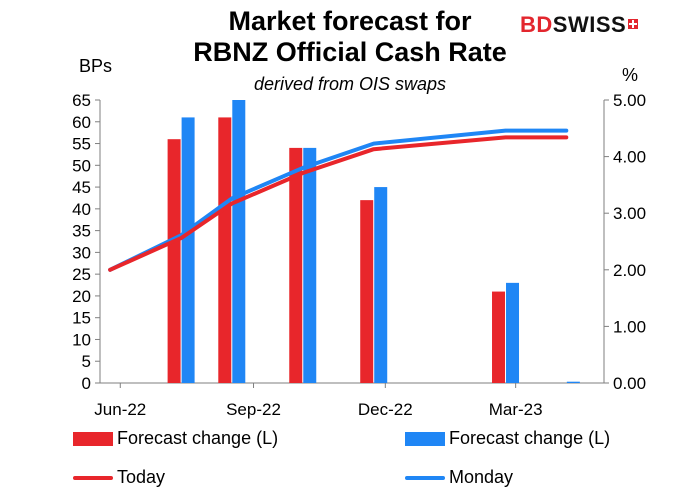  I want to click on legend-item-monday: Monday, so click(459, 477).